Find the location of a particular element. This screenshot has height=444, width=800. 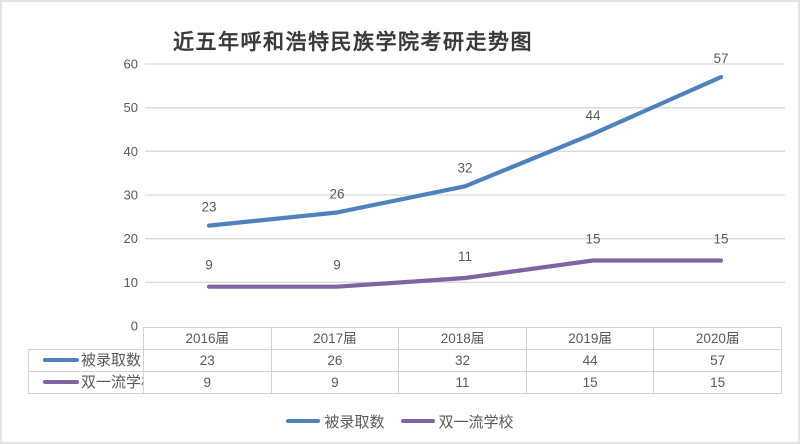

y-axis-tick-label: 30 is located at coordinates (131, 195).